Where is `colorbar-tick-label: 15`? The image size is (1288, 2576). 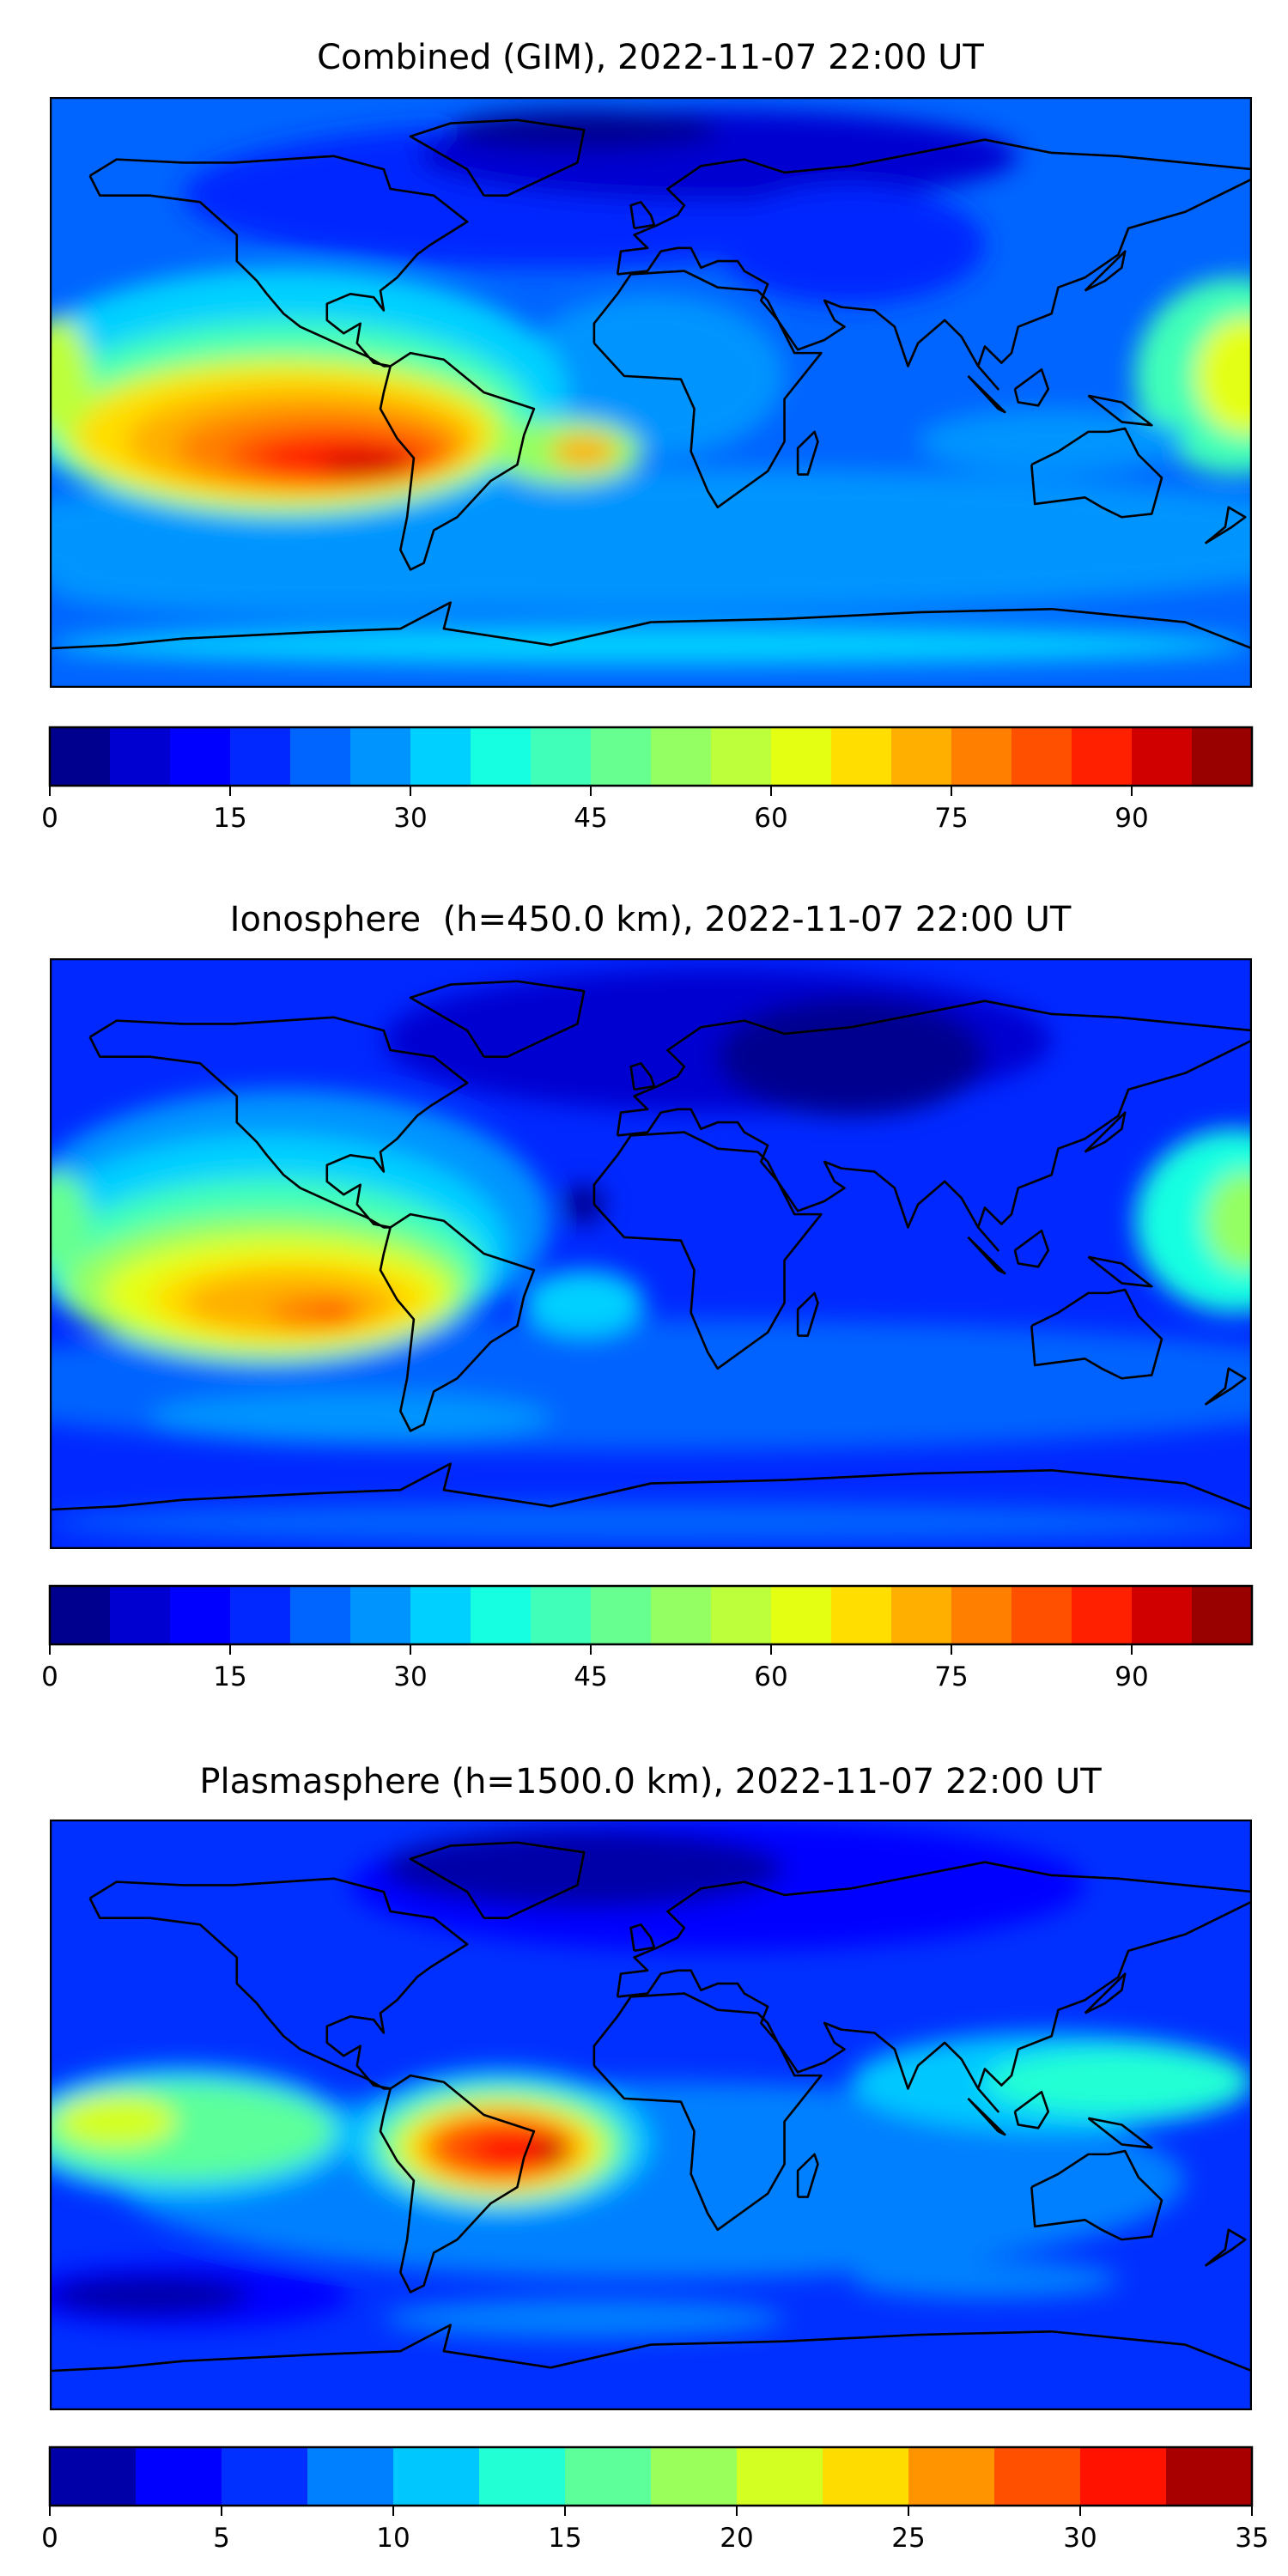 colorbar-tick-label: 15 is located at coordinates (229, 1677).